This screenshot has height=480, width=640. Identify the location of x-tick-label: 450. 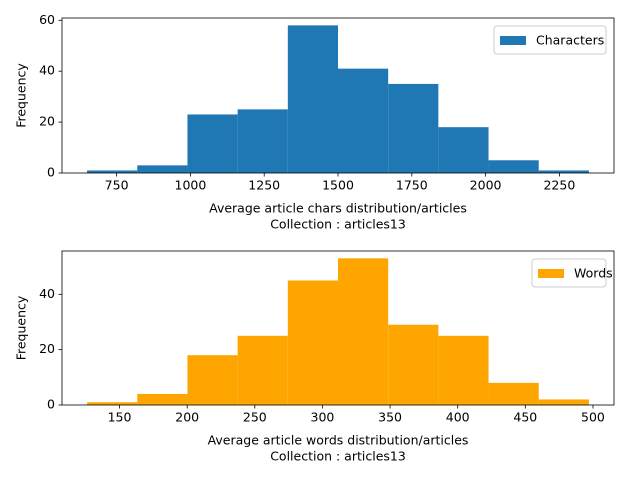
(525, 417).